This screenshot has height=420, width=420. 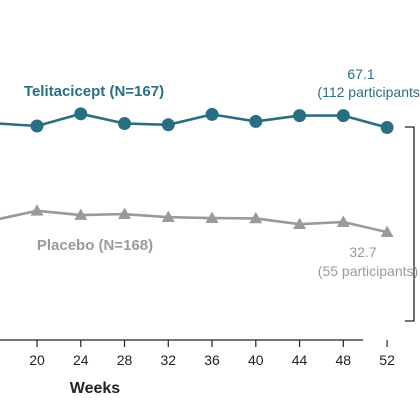 I want to click on x-axis-title: Weeks, so click(x=95, y=388).